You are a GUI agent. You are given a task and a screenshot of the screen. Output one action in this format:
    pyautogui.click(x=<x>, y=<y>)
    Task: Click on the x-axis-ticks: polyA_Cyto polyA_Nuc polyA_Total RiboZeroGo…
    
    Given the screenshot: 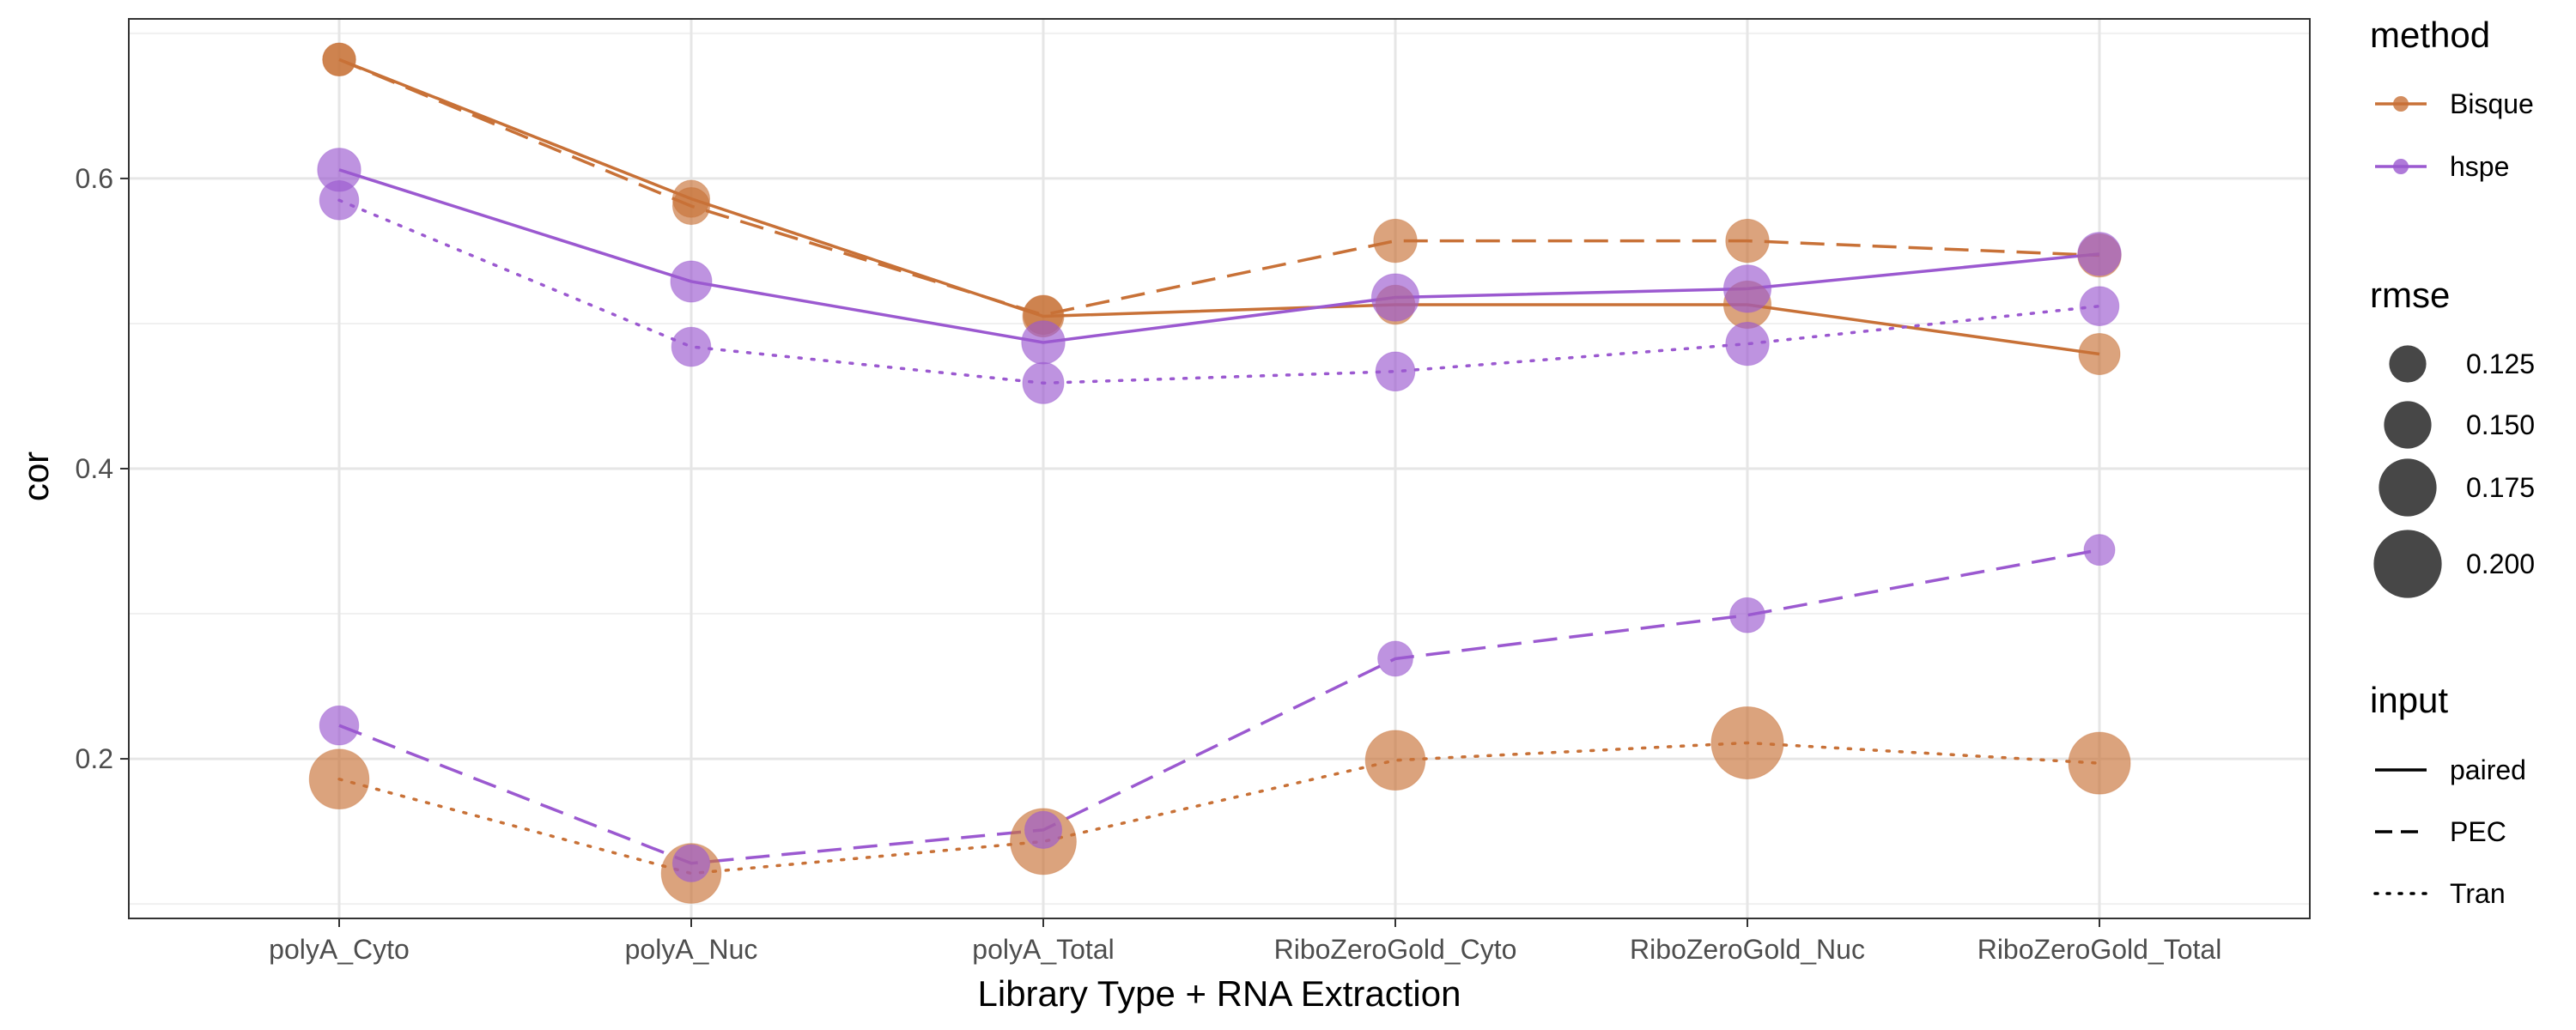 What is the action you would take?
    pyautogui.click(x=1245, y=941)
    